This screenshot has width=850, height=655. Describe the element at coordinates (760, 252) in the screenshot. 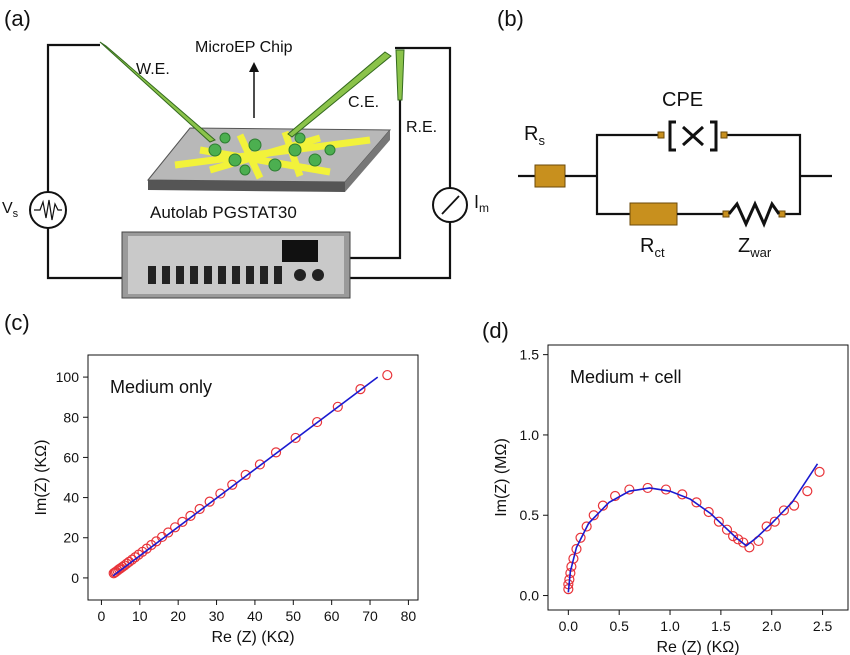

I see `subscript: war` at that location.